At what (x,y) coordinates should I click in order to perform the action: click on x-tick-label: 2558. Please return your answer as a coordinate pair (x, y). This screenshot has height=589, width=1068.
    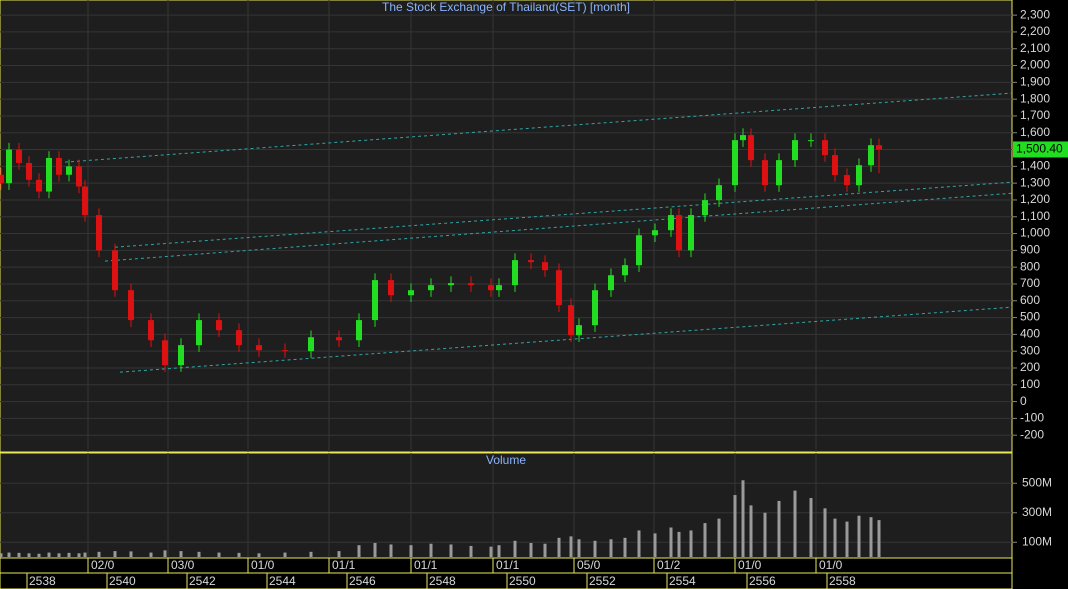
    Looking at the image, I should click on (842, 581).